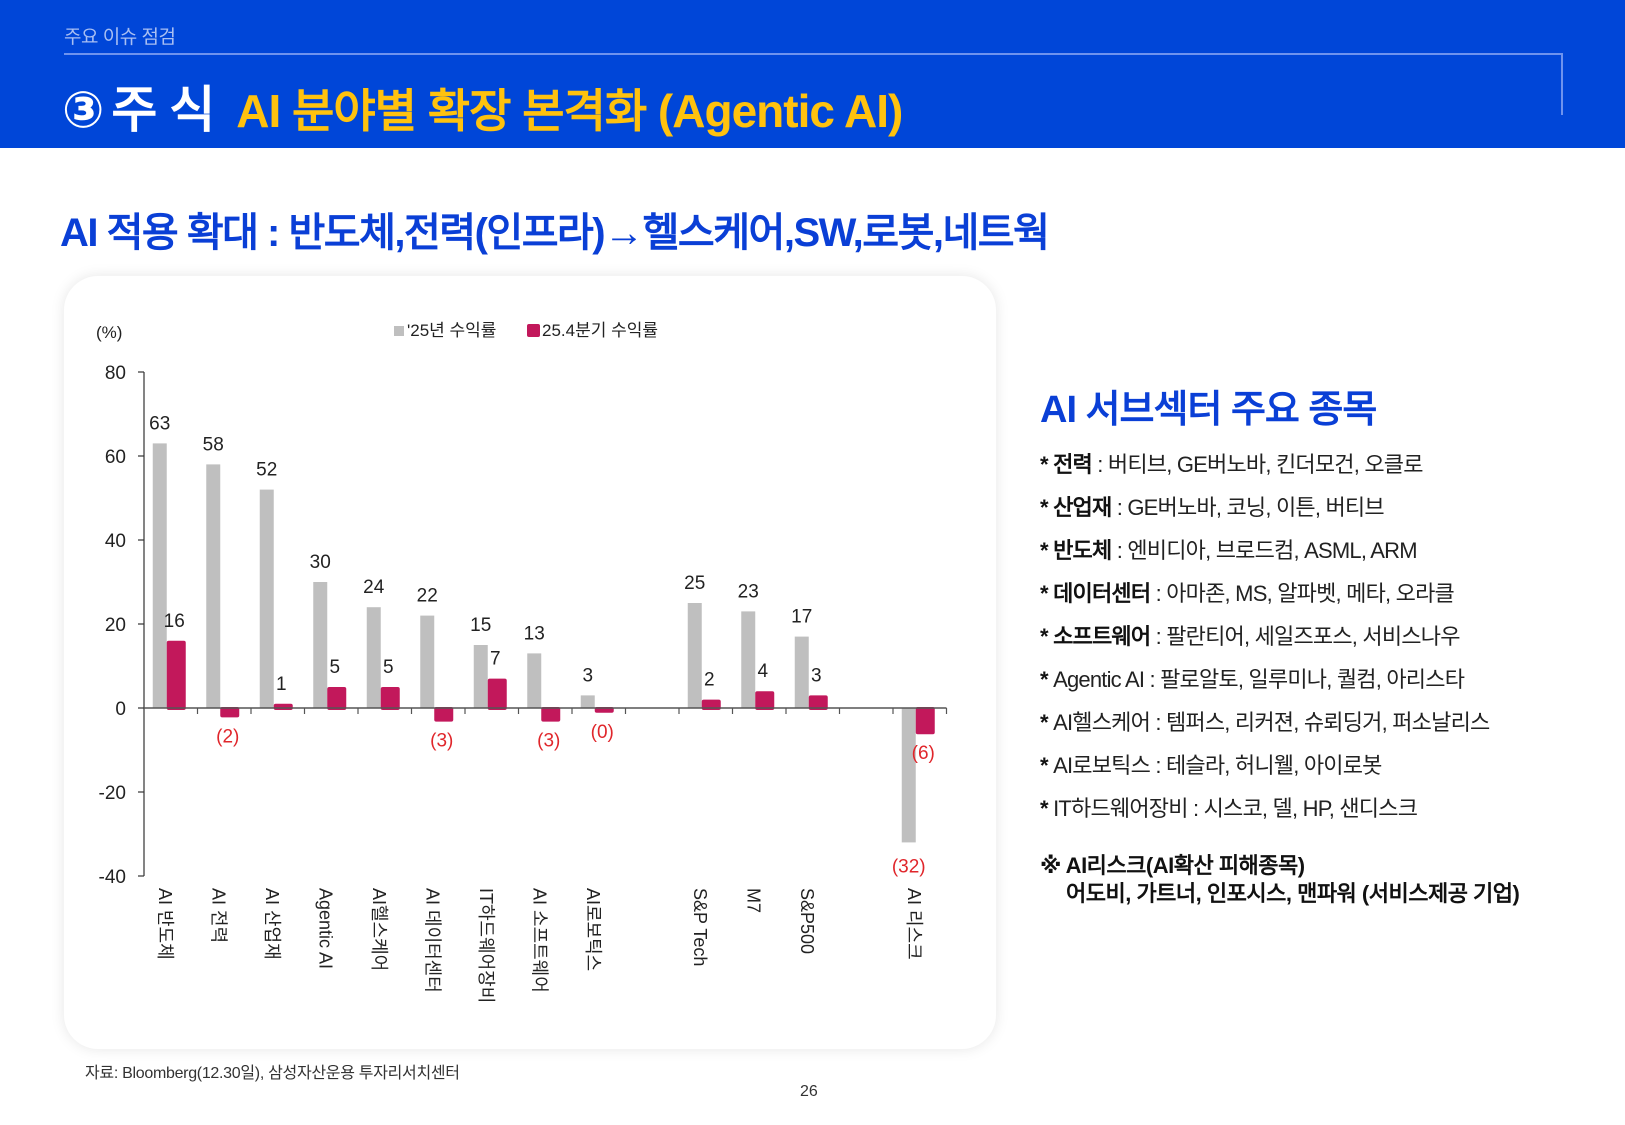 This screenshot has height=1125, width=1625. What do you see at coordinates (480, 625) in the screenshot?
I see `data-label: 15` at bounding box center [480, 625].